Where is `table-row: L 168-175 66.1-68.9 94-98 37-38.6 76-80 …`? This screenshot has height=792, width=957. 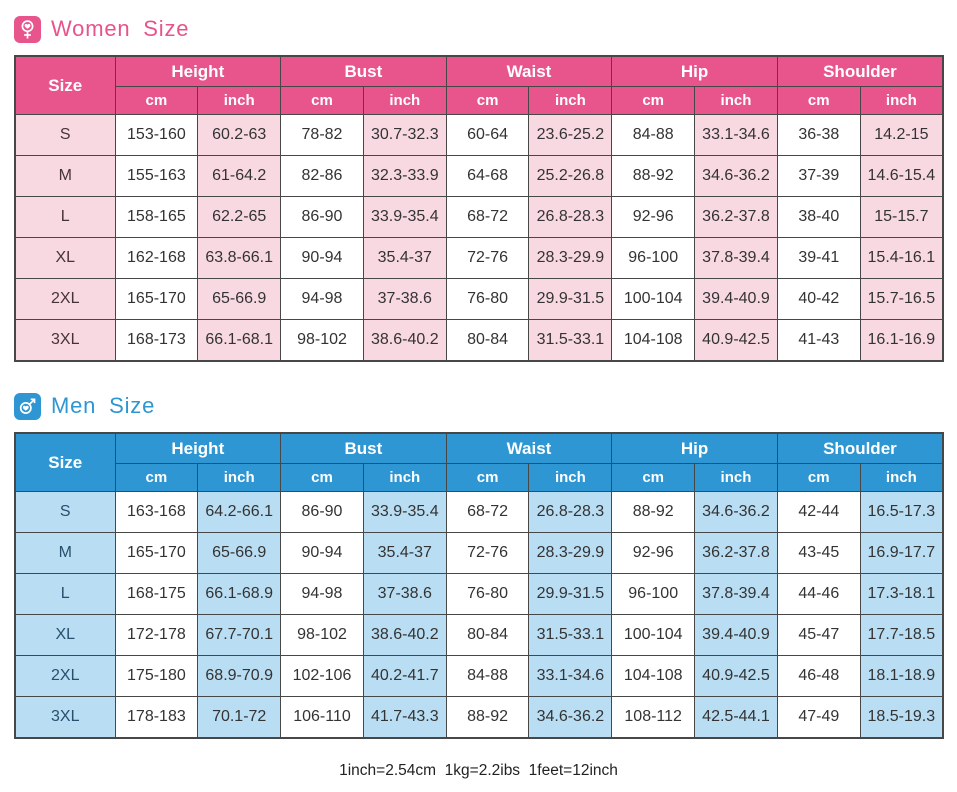
table-row: L 168-175 66.1-68.9 94-98 37-38.6 76-80 … is located at coordinates (479, 594).